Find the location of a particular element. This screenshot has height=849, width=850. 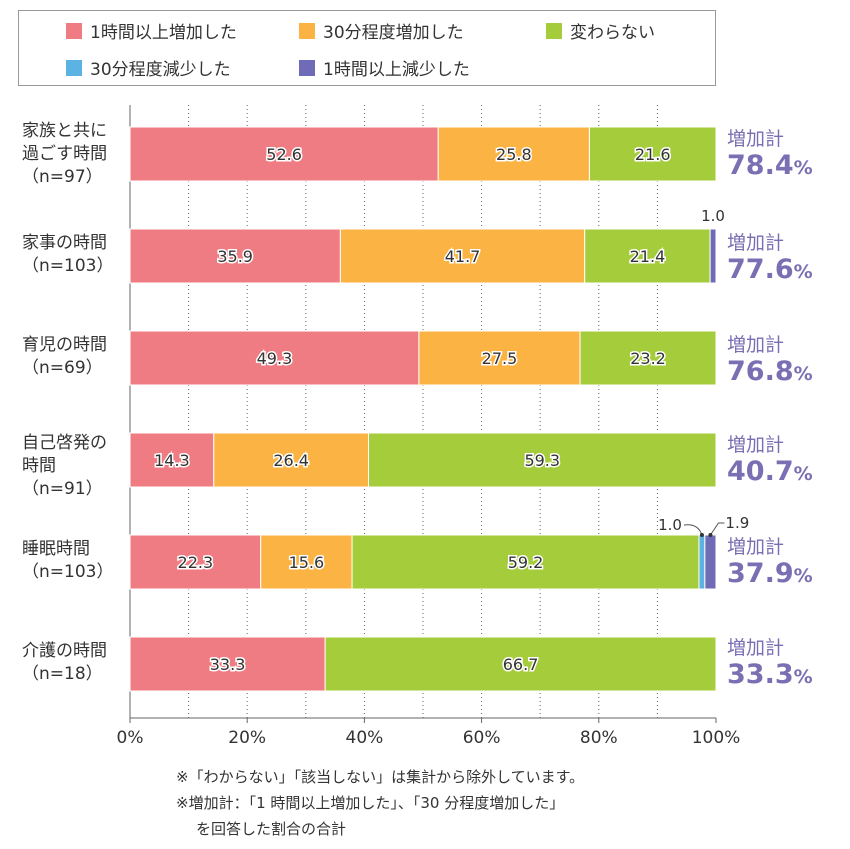

increase-total-value: 33.3 is located at coordinates (760, 674).